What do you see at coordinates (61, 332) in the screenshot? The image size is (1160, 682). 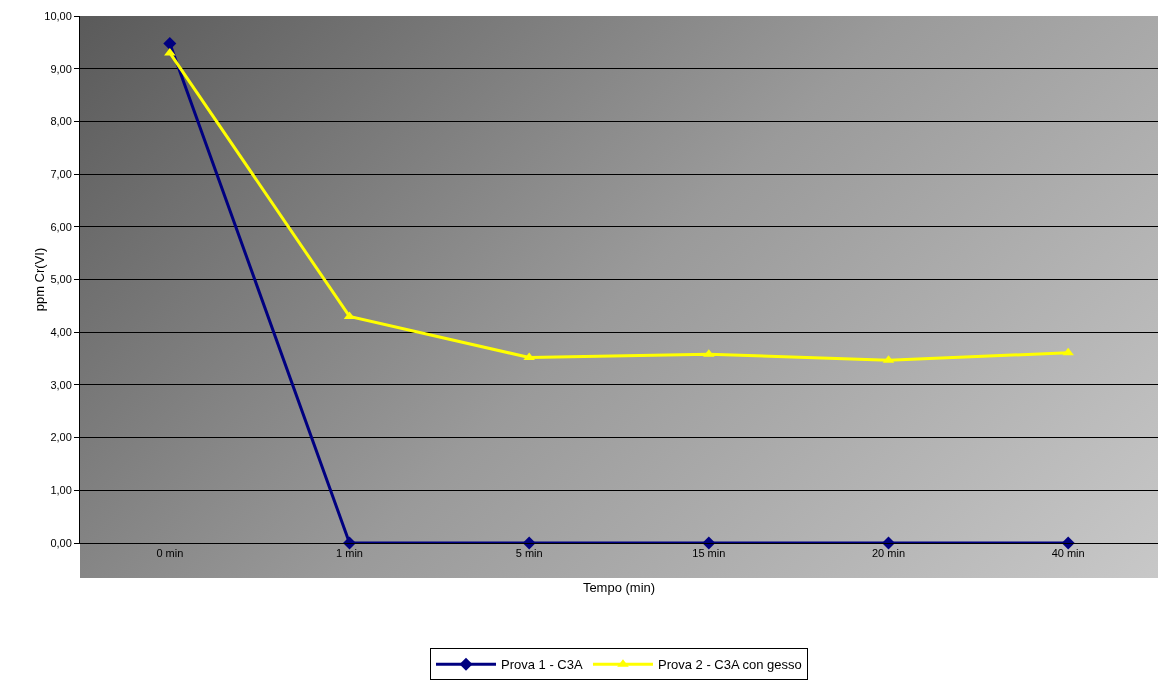 I see `y-tick-label: 4,00` at bounding box center [61, 332].